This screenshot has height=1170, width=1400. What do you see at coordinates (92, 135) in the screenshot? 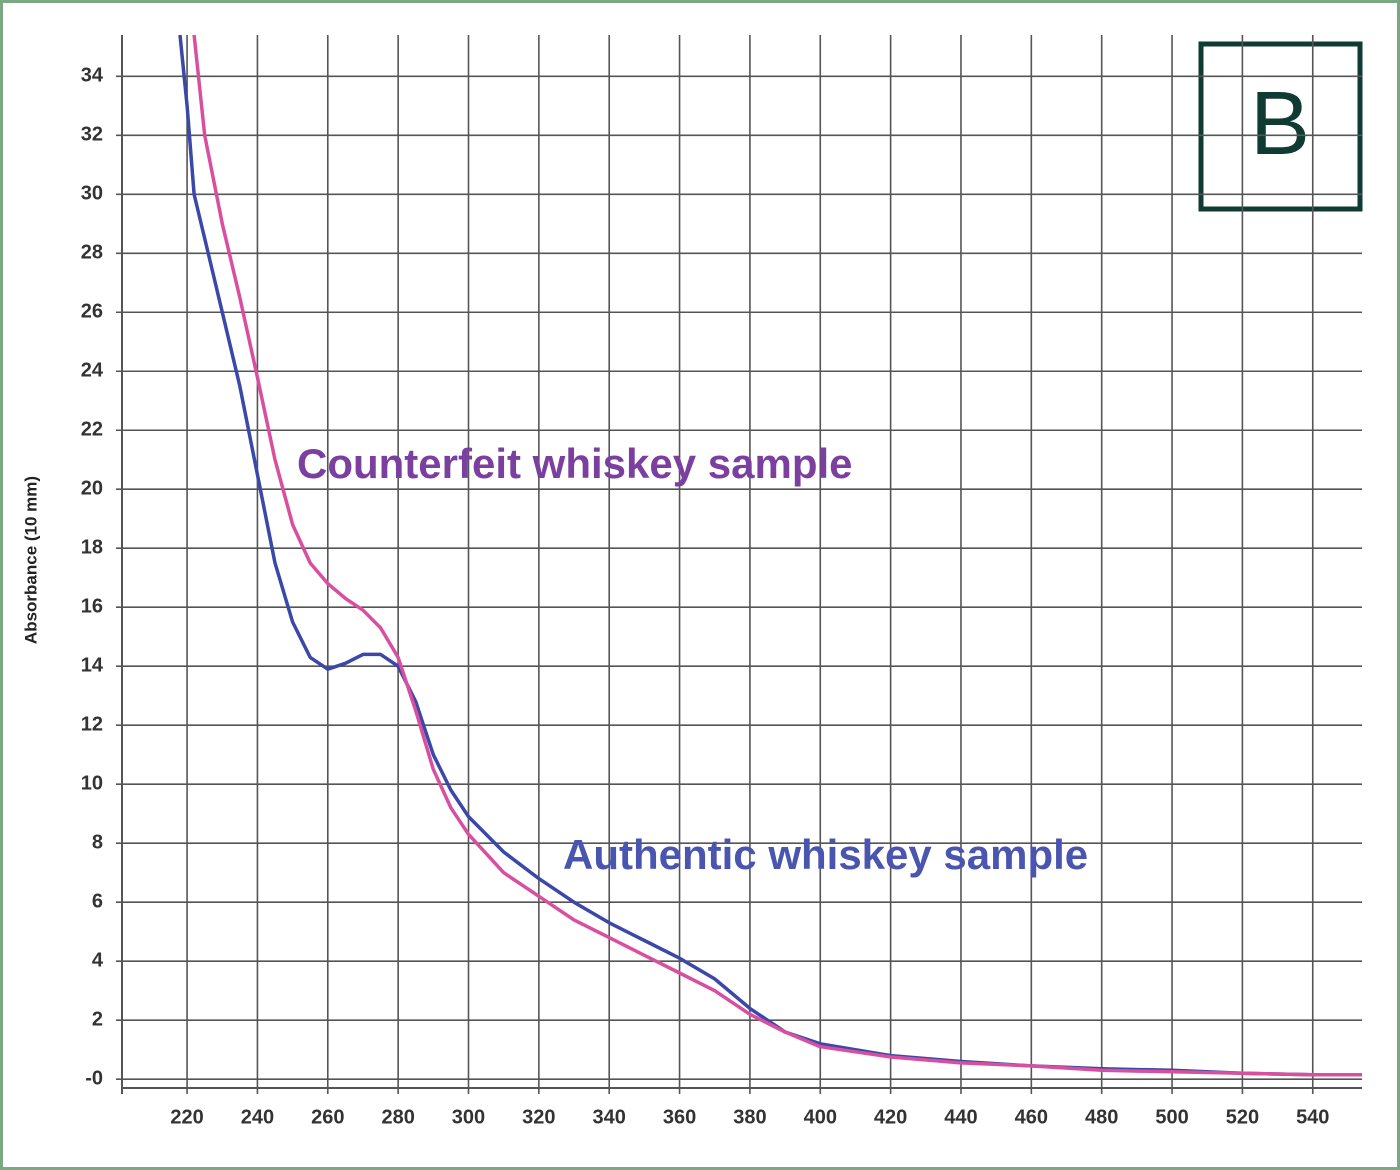
I see `y-tick-label: 32` at bounding box center [92, 135].